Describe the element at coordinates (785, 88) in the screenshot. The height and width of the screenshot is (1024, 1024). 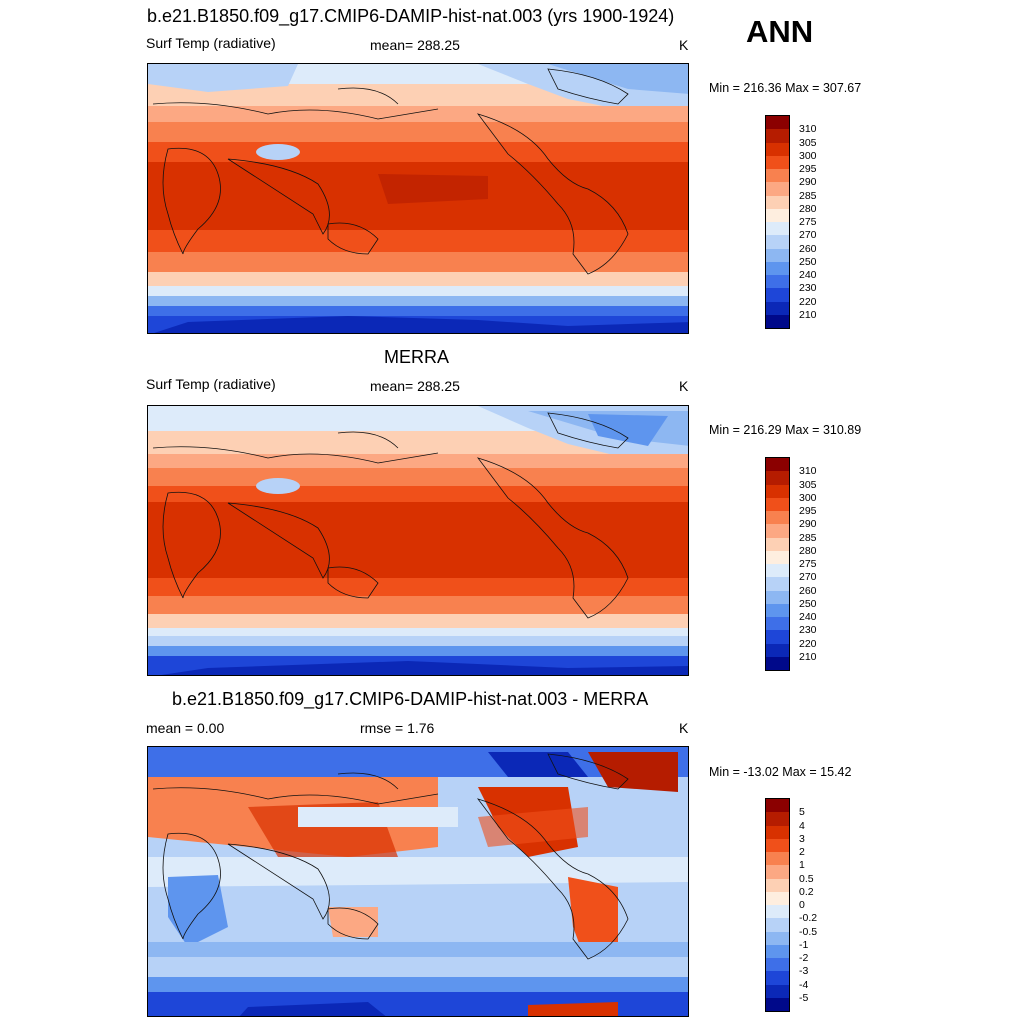
I see `panel1-minmax: Min = 216.36 Max = 307.67` at that location.